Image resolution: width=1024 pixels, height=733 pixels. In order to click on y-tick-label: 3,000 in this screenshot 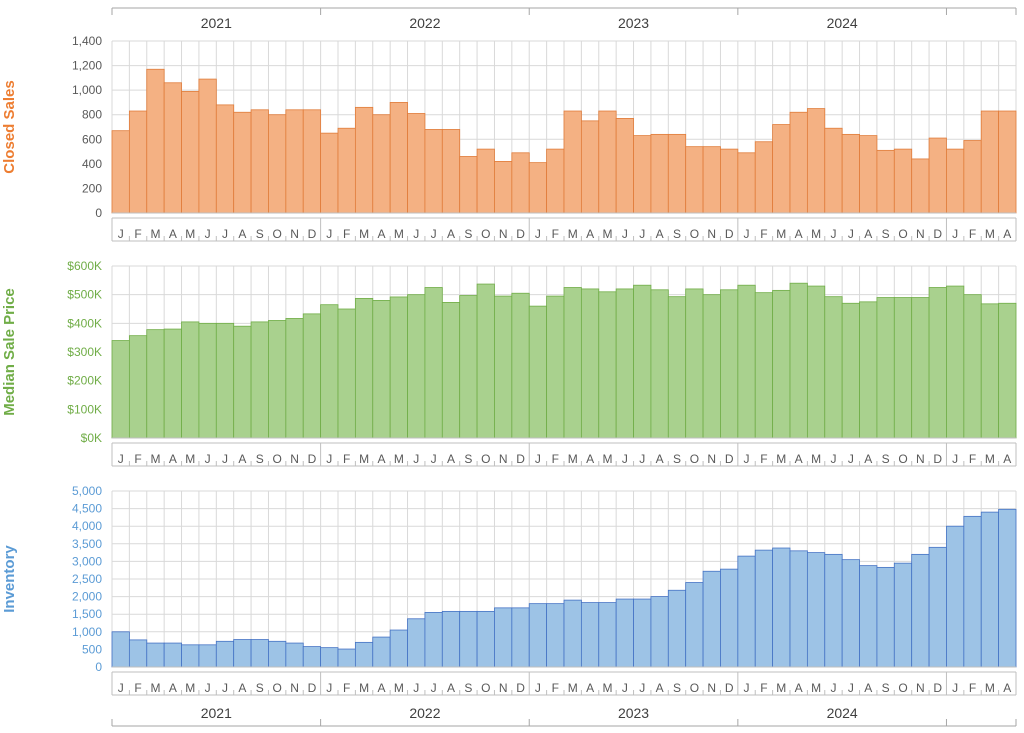, I will do `click(87, 561)`.